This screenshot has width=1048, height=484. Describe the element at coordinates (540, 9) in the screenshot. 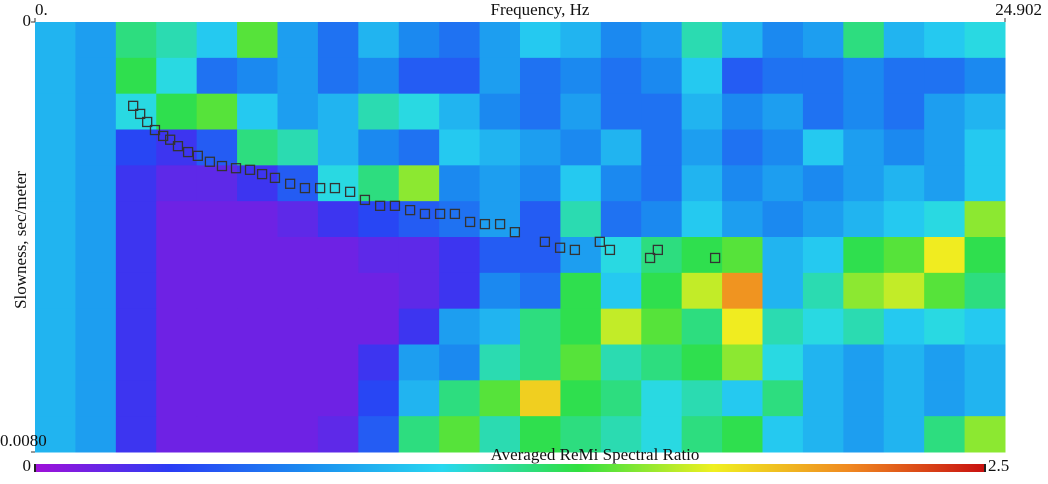

I see `x-axis-title: Frequency, Hz` at that location.